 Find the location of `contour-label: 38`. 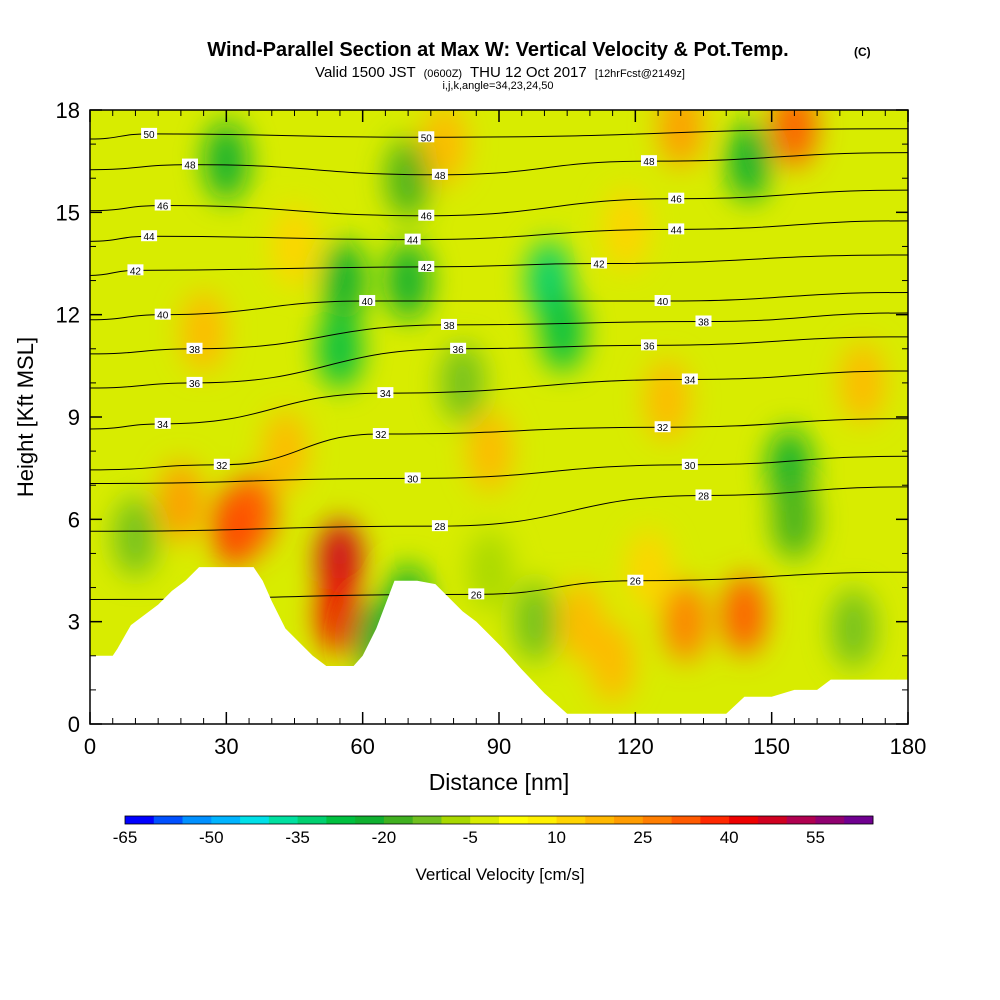

contour-label: 38 is located at coordinates (449, 325).